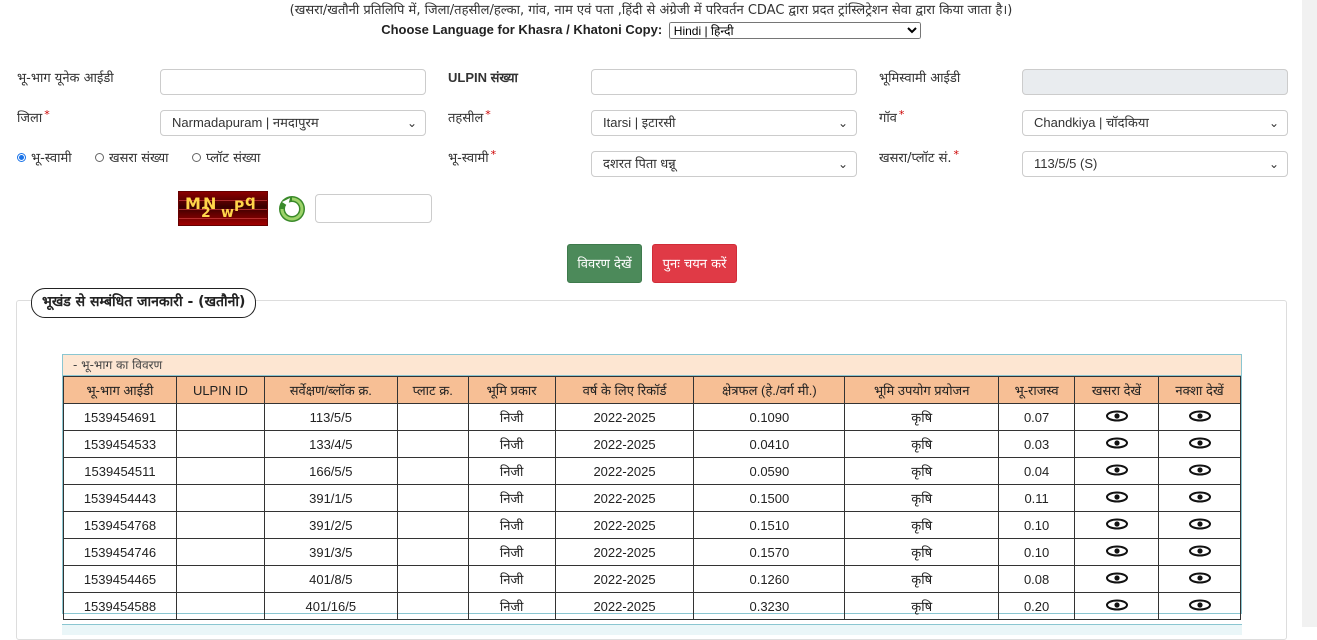 The width and height of the screenshot is (1317, 640). I want to click on table-cell: 0.1090, so click(769, 417).